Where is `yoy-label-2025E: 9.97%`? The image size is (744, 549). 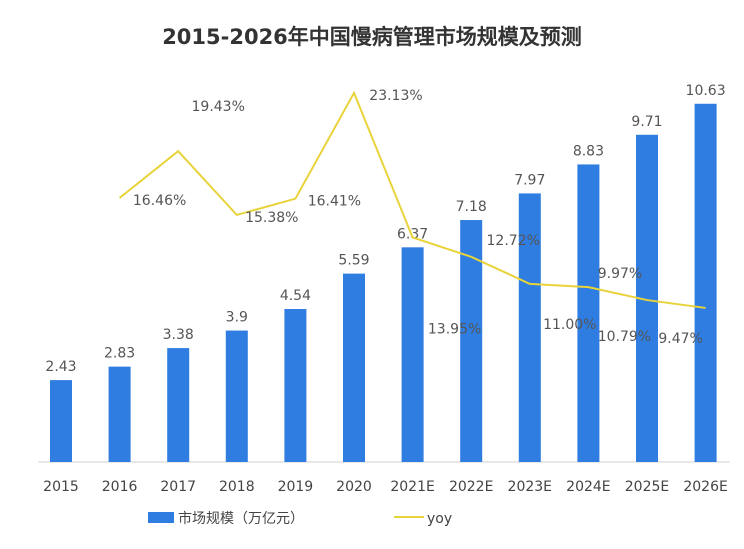
yoy-label-2025E: 9.97% is located at coordinates (620, 274).